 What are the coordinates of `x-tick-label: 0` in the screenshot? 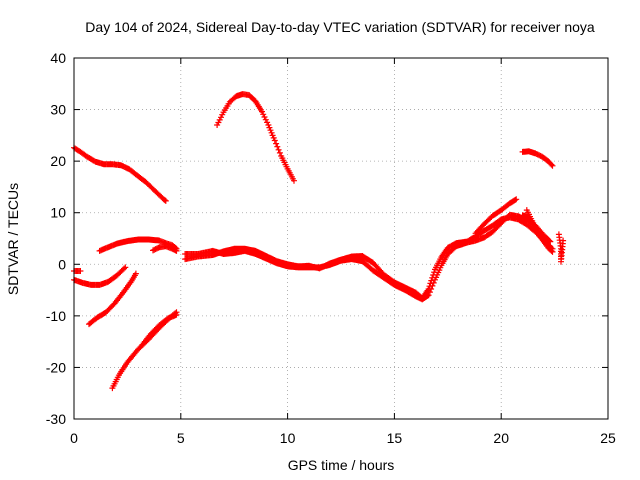 It's located at (74, 438).